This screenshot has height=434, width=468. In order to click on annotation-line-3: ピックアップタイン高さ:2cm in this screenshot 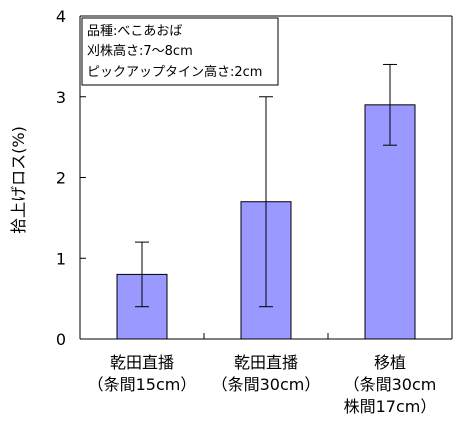, I will do `click(174, 72)`.